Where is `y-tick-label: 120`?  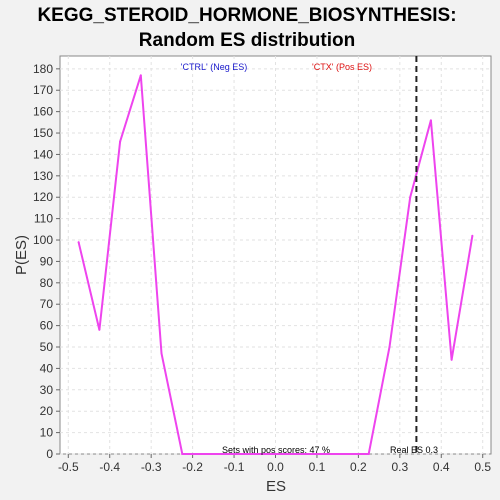
y-tick-label: 120 is located at coordinates (43, 197).